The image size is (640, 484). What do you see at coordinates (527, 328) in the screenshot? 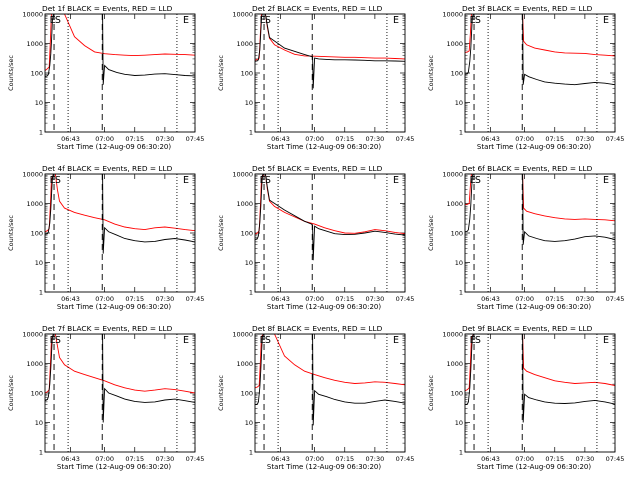
I see `chart-title: Det 9f BLACK = Events, RED = LLD` at bounding box center [527, 328].